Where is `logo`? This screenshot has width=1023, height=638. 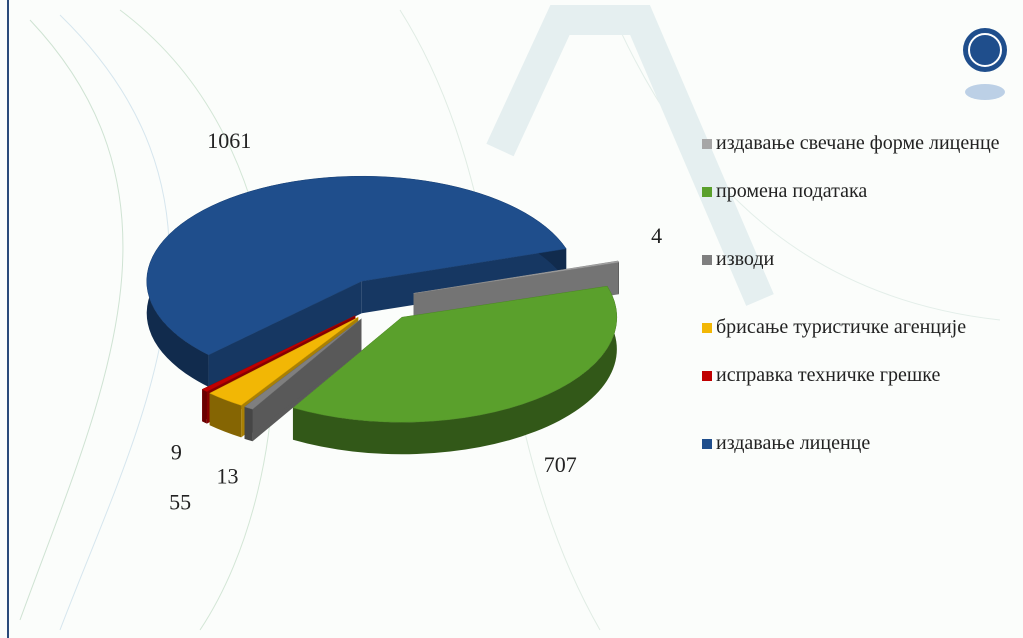
logo is located at coordinates (985, 64).